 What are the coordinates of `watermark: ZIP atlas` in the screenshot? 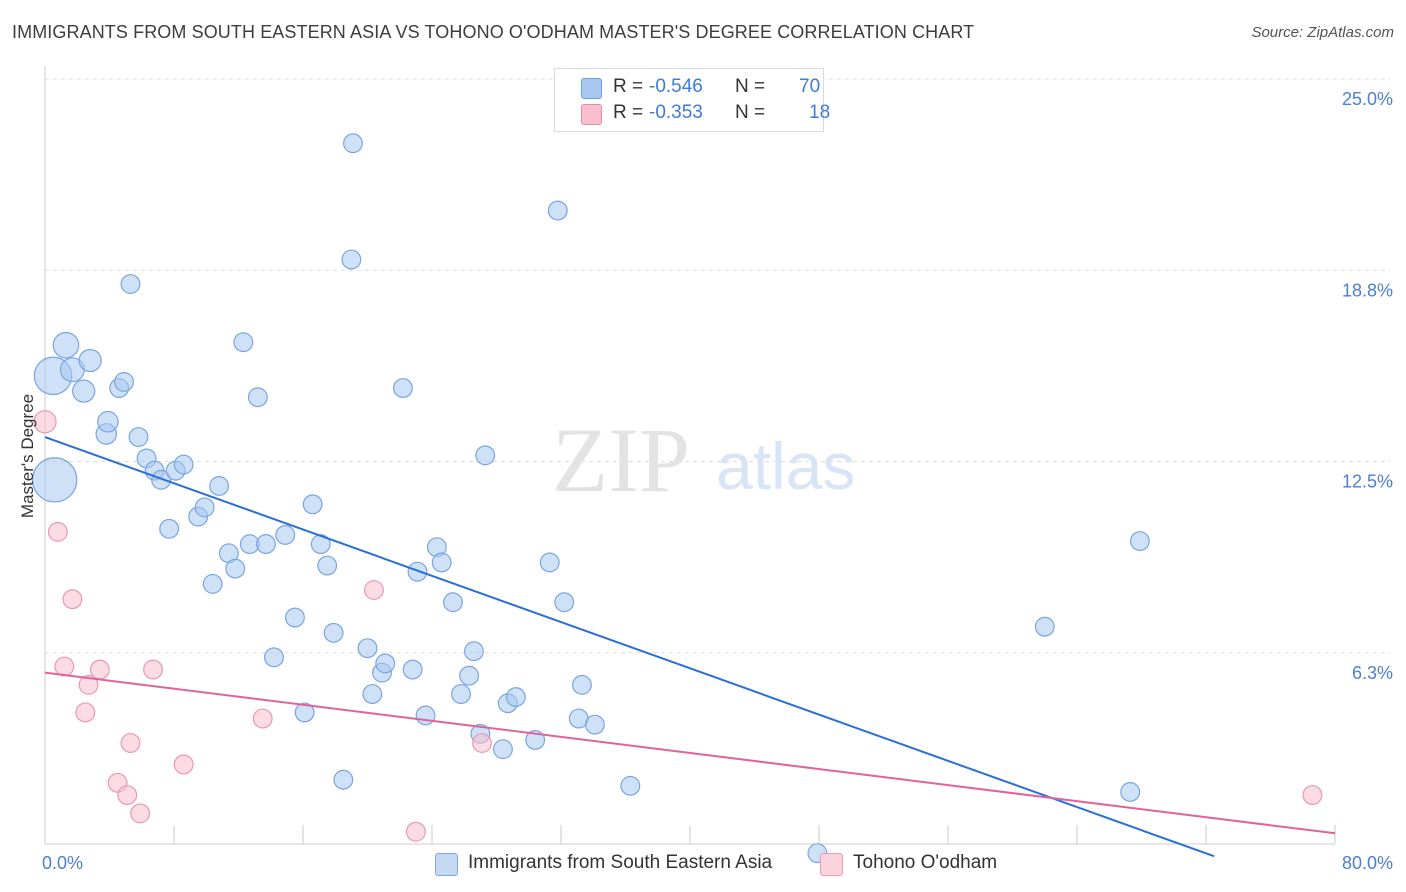 It's located at (703, 460).